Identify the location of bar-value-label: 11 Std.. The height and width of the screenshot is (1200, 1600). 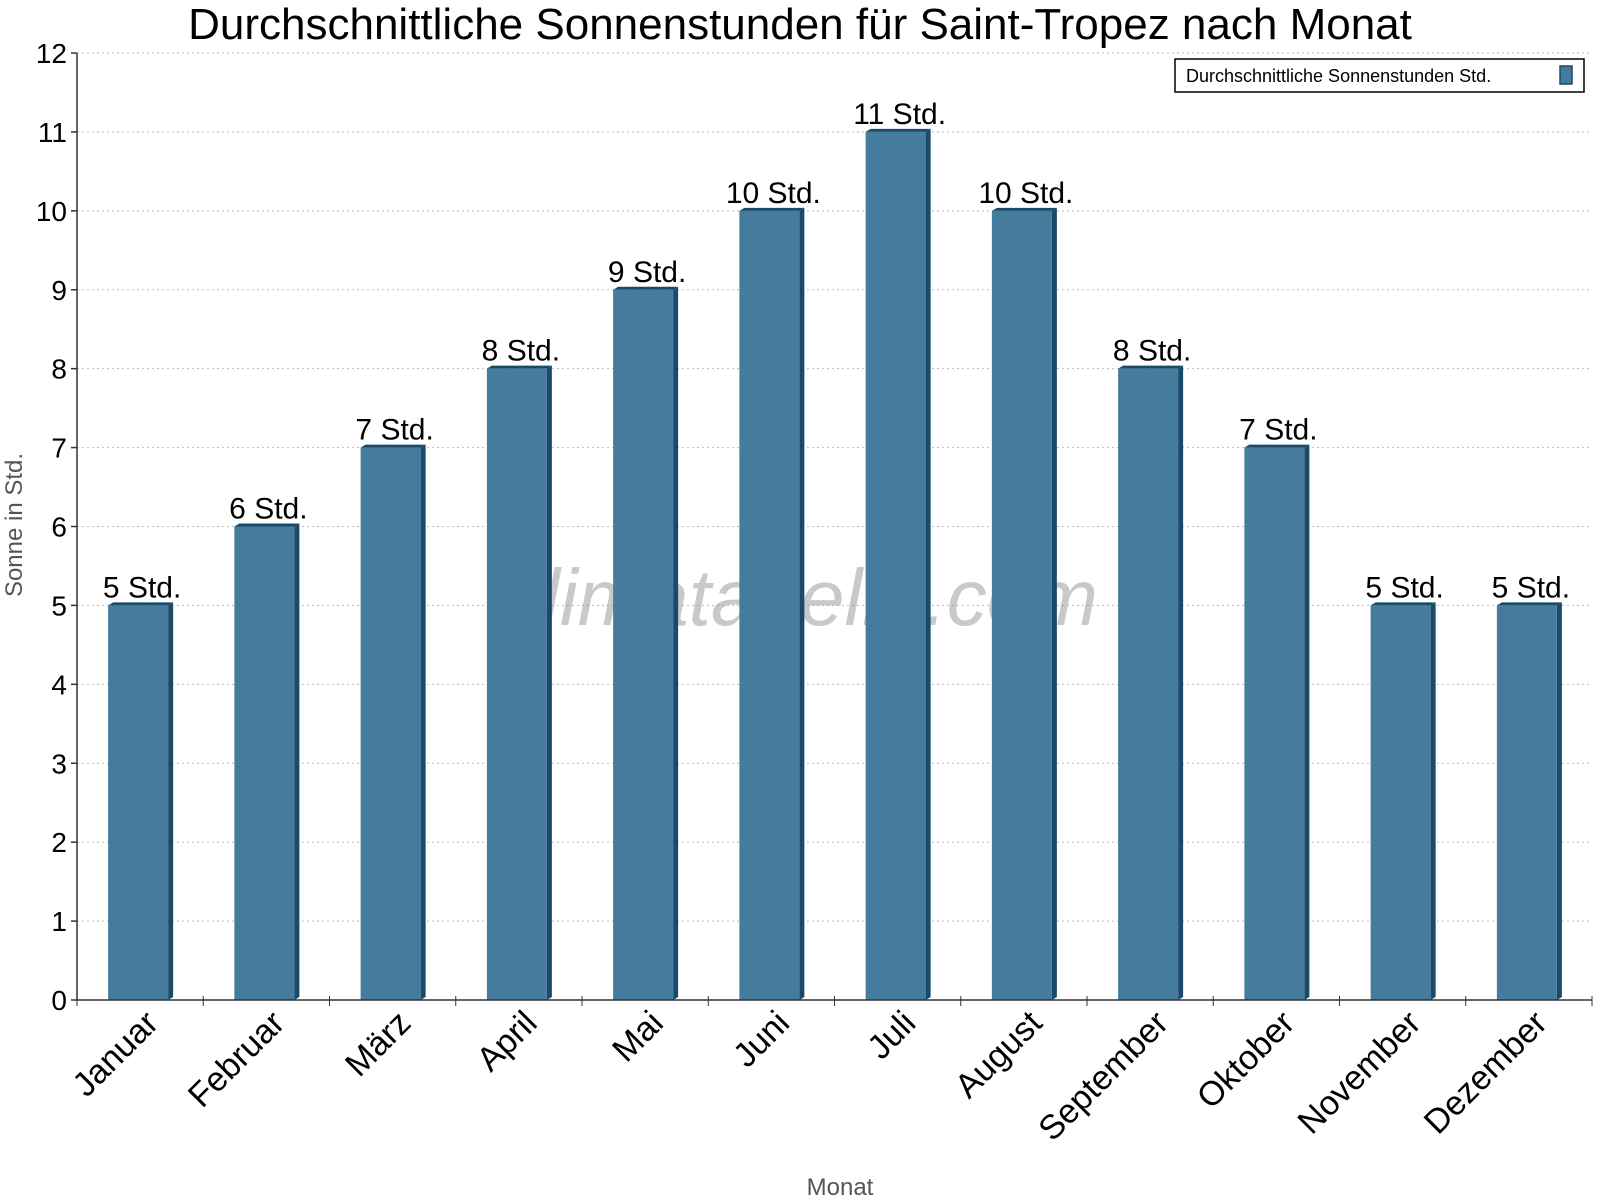
(899, 114).